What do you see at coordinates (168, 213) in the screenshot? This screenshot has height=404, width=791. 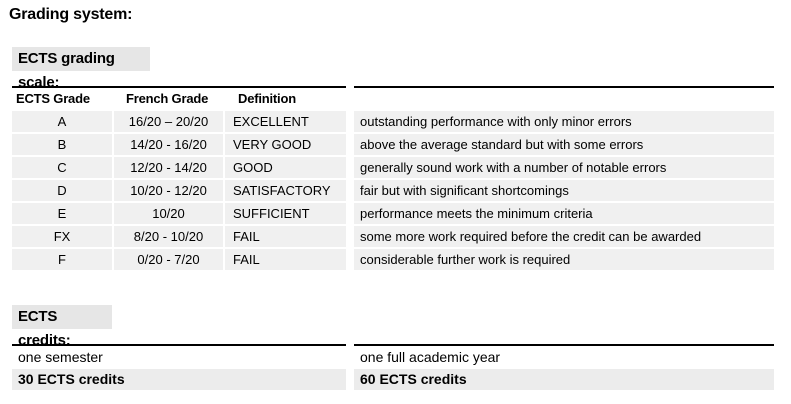 I see `french-grade-cell: 10/20` at bounding box center [168, 213].